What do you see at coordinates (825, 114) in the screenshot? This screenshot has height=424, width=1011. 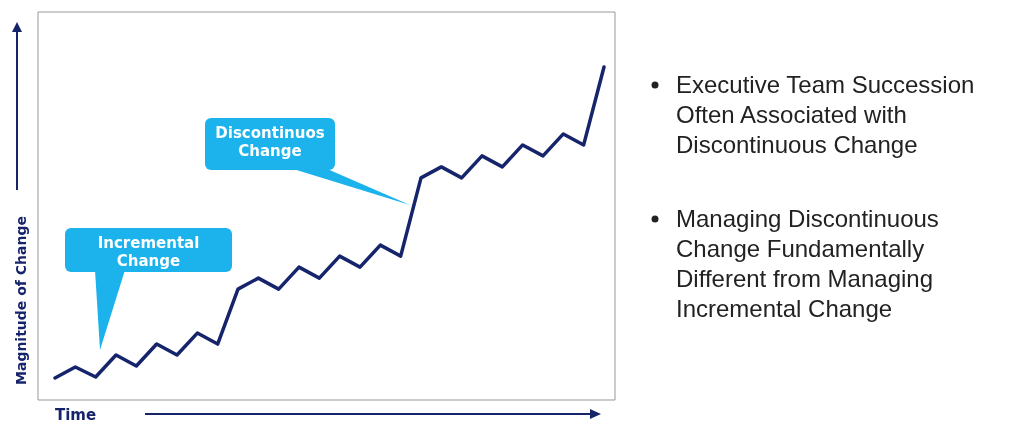 I see `text: Executive Team Succession Often Associated with Discontinuous Change` at bounding box center [825, 114].